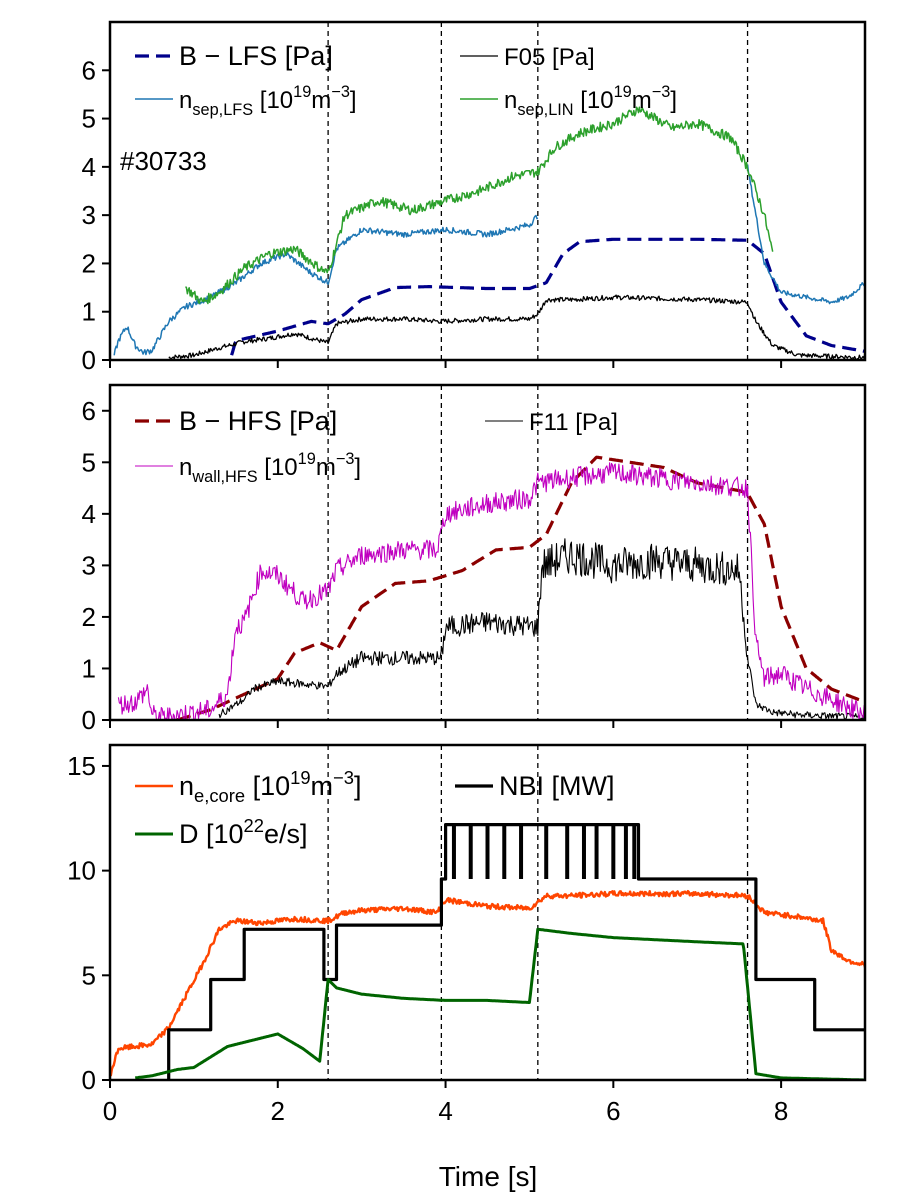 Image resolution: width=900 pixels, height=1200 pixels. Describe the element at coordinates (516, 327) in the screenshot. I see `series-F05` at that location.